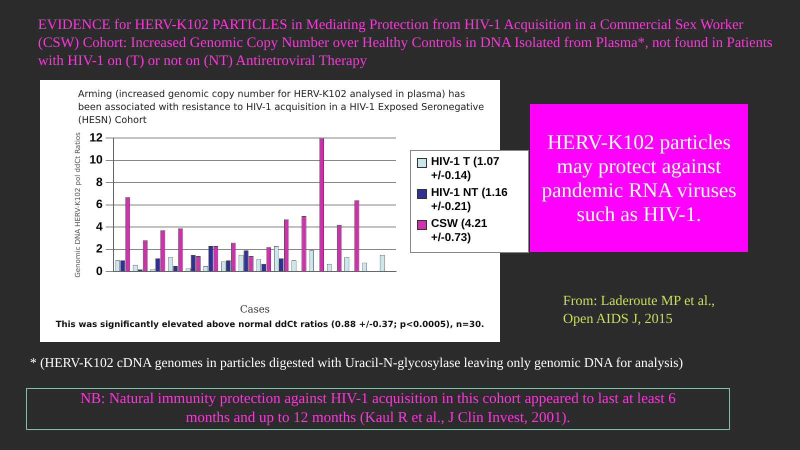 This screenshot has height=450, width=800. What do you see at coordinates (639, 311) in the screenshot?
I see `text: From: Laderoute MP et al., Open AIDS J, 2015` at bounding box center [639, 311].